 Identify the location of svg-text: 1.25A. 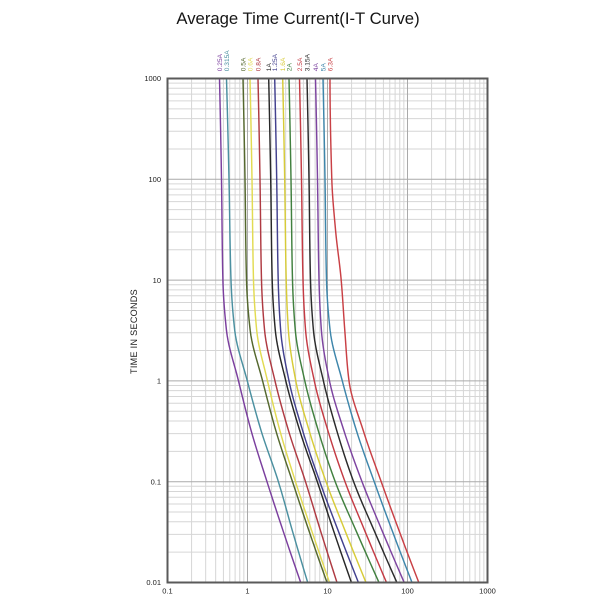
(275, 62).